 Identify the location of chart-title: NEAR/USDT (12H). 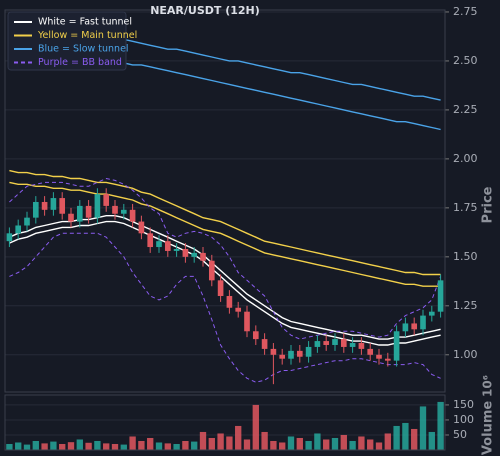
(205, 10).